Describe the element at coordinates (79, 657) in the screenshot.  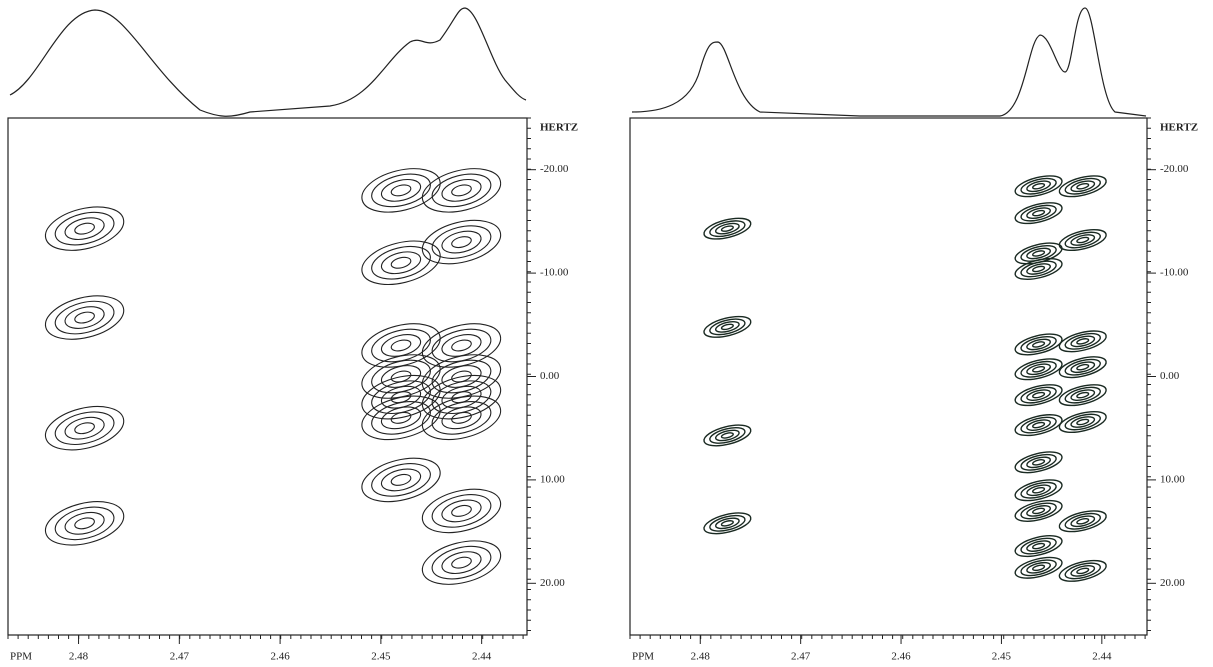
I see `x-tick-label: 2.48` at that location.